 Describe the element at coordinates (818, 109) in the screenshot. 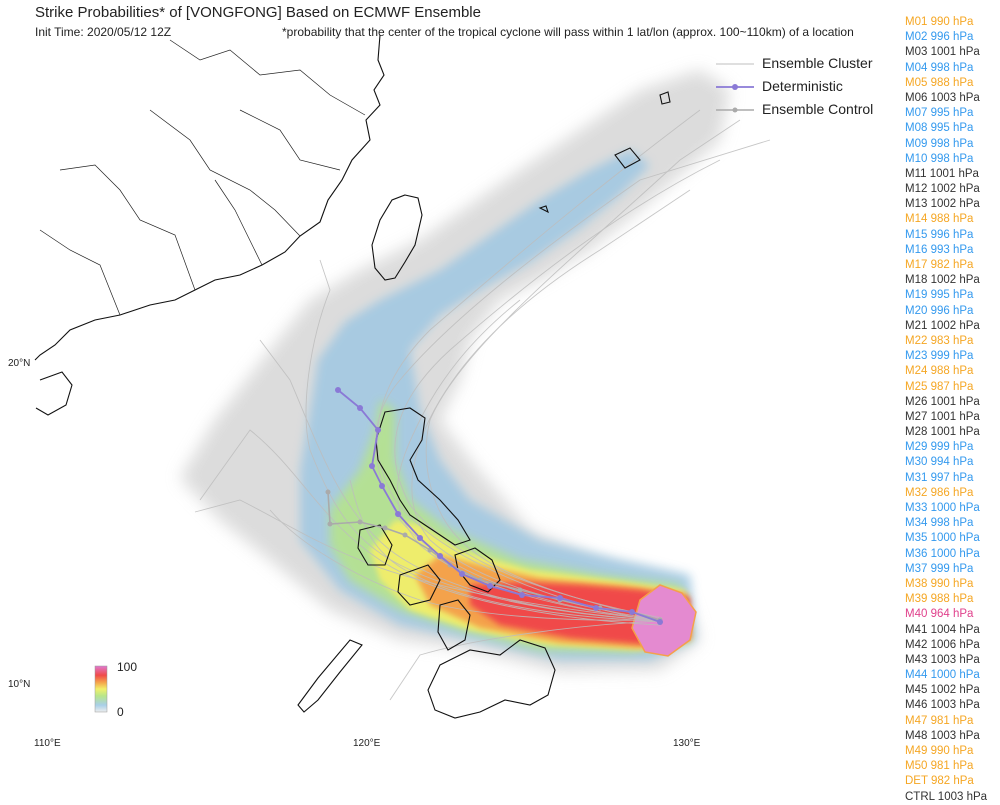

I see `legend-label-control: Ensemble Control` at that location.